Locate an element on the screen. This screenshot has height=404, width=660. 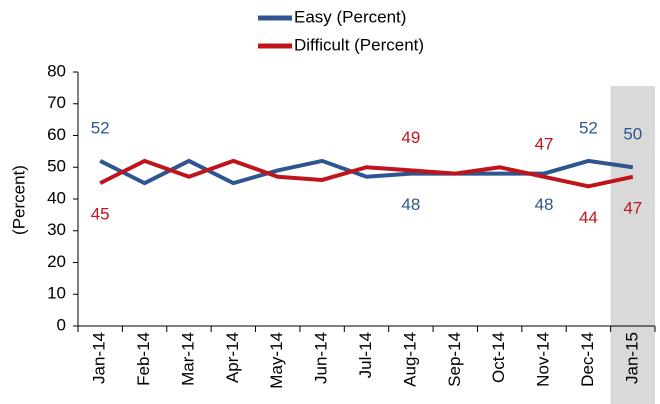
y-tick-label: 10 is located at coordinates (56, 293).